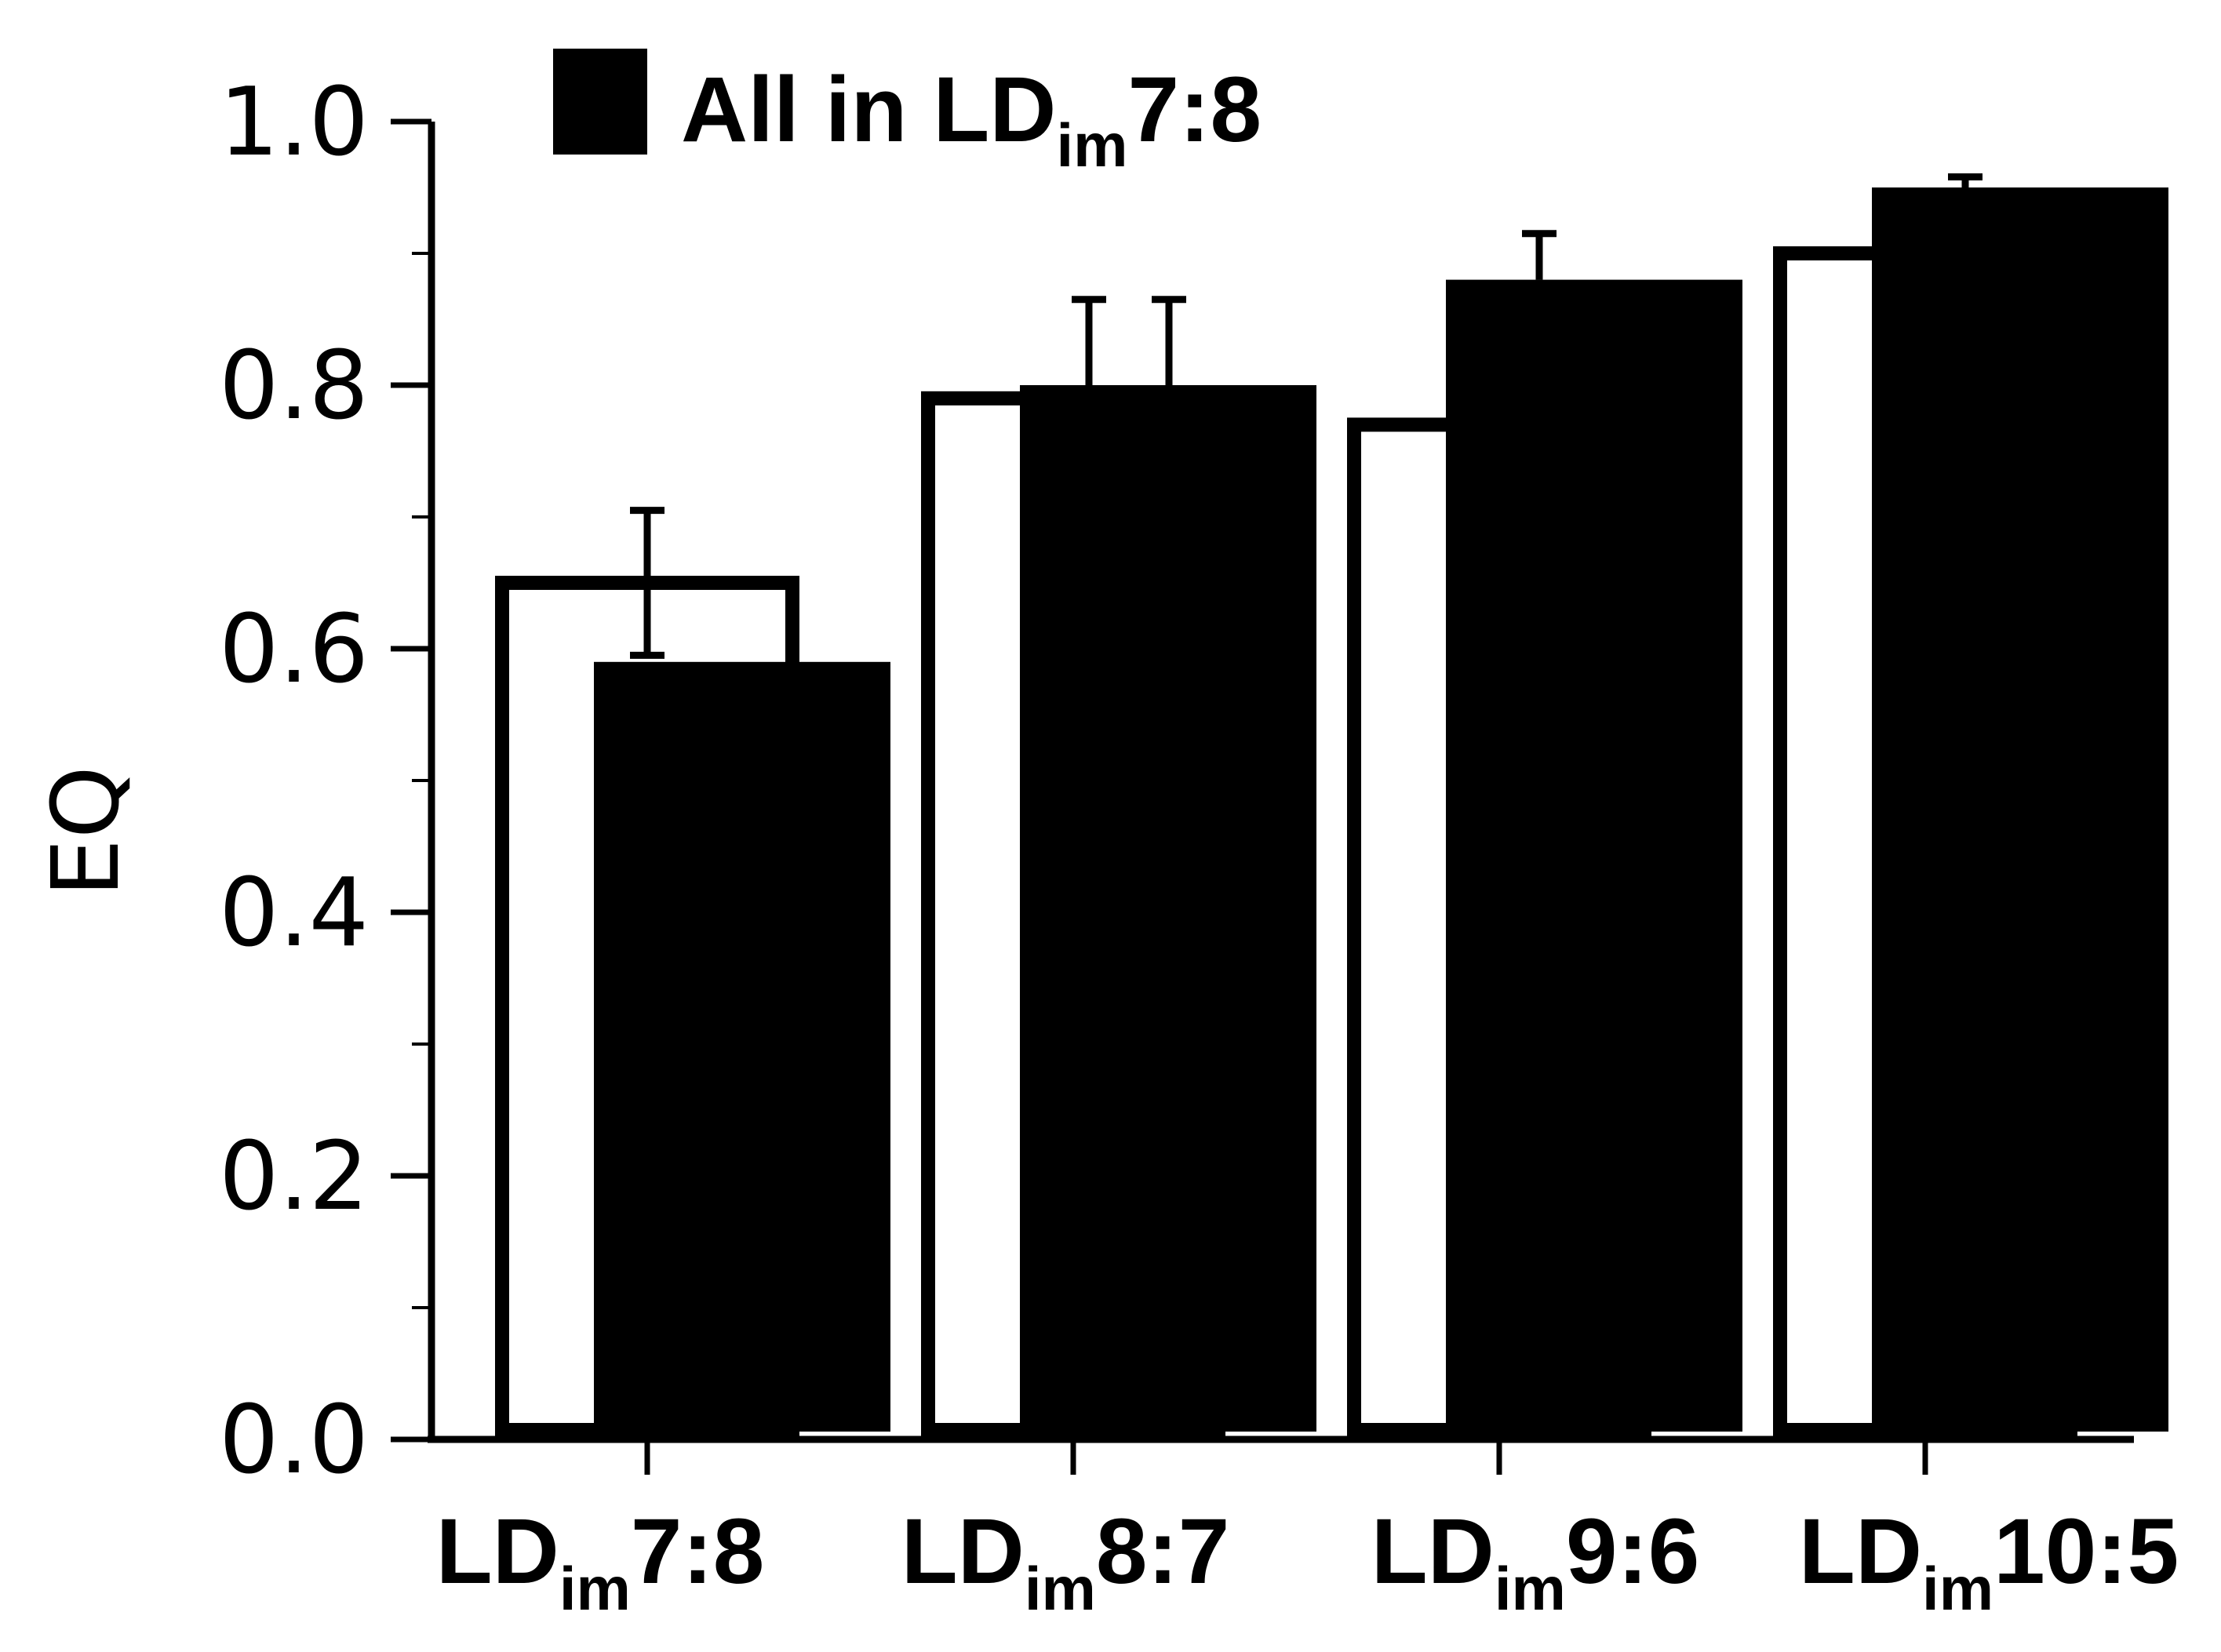 Image resolution: width=2221 pixels, height=1652 pixels. I want to click on x-tick-label-suffix: 8:7, so click(1163, 1552).